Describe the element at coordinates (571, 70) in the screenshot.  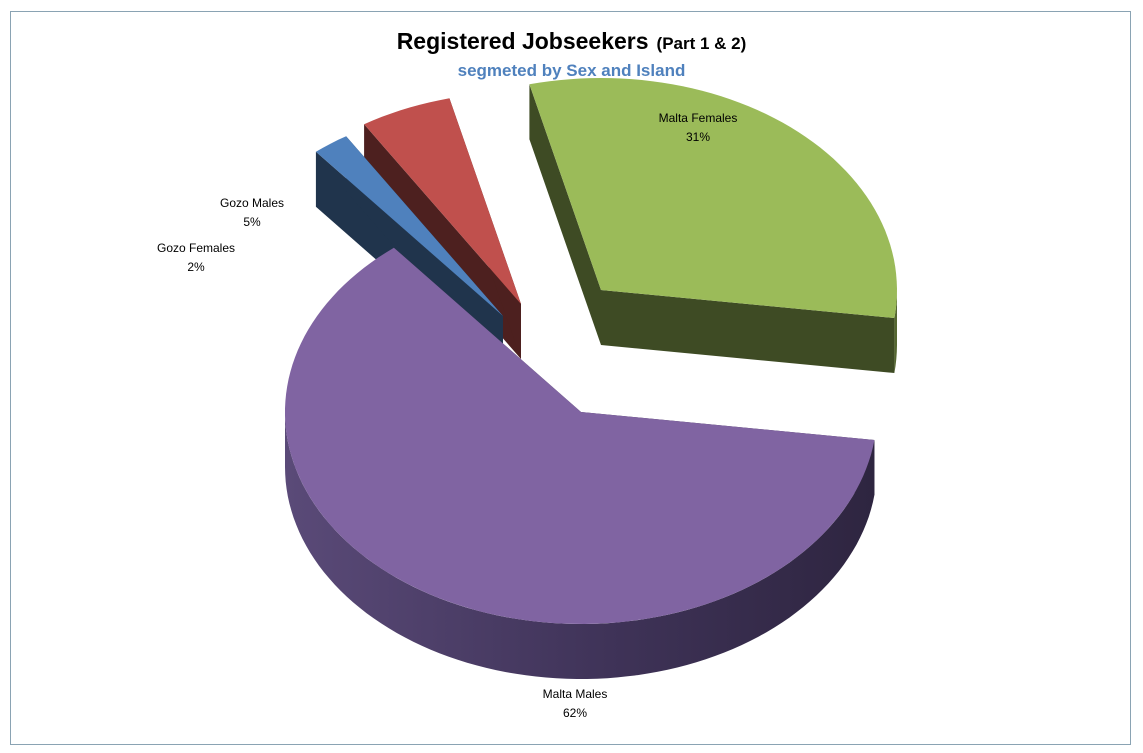
I see `chart-subtitle: segmeted by Sex and Island` at that location.